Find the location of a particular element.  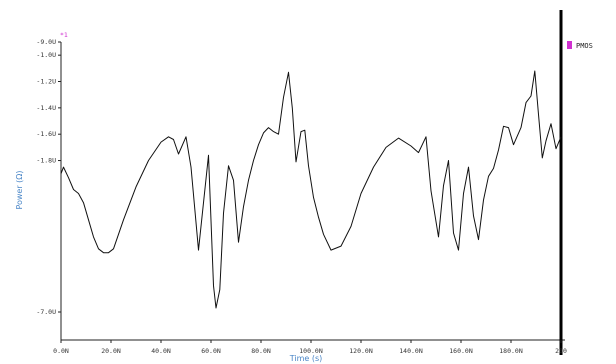

y-tick-label: -1.0U is located at coordinates (46, 55).